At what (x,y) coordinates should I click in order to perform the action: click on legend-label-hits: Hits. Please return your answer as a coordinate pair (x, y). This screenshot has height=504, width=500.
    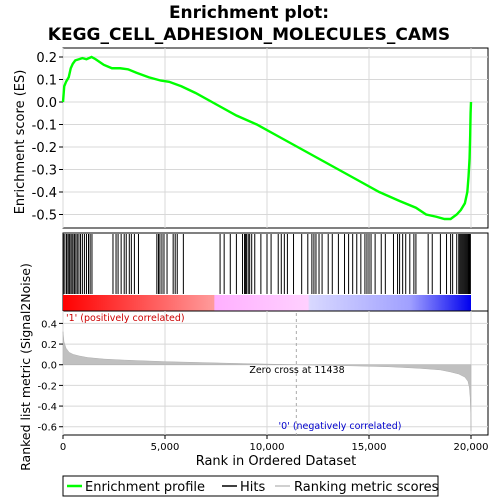
    Looking at the image, I should click on (252, 487).